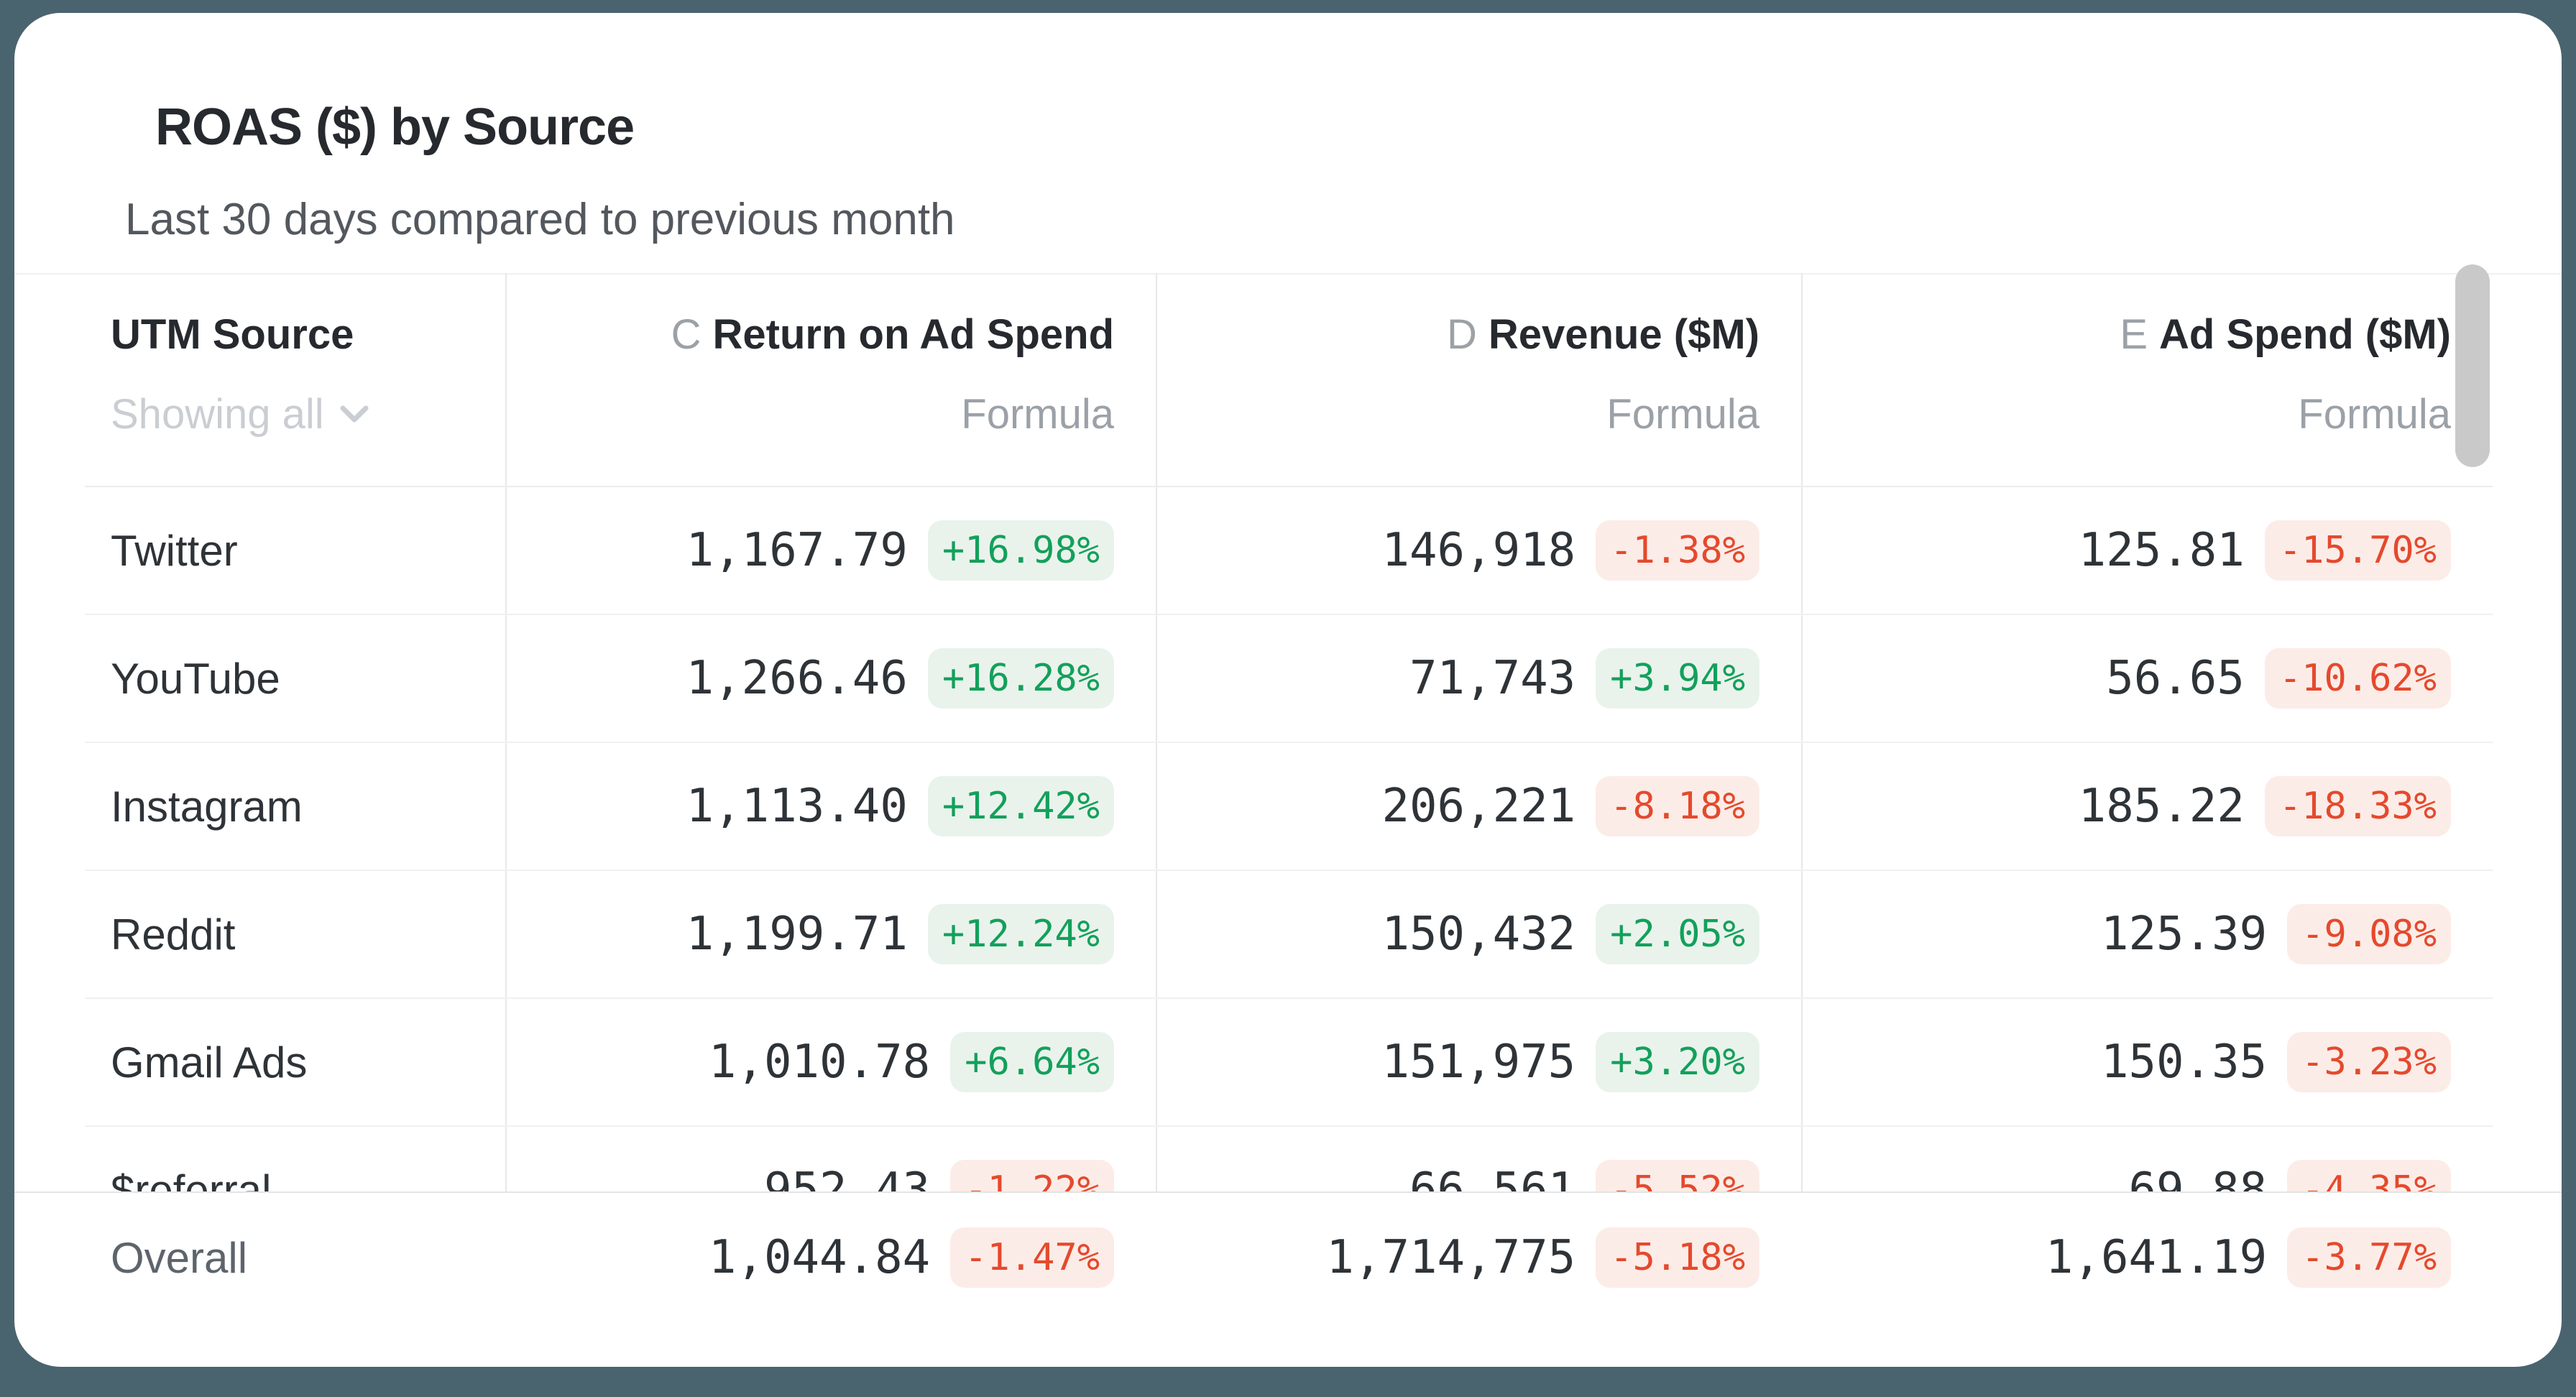  What do you see at coordinates (1020, 806) in the screenshot?
I see `delta-badge: +12.42%` at bounding box center [1020, 806].